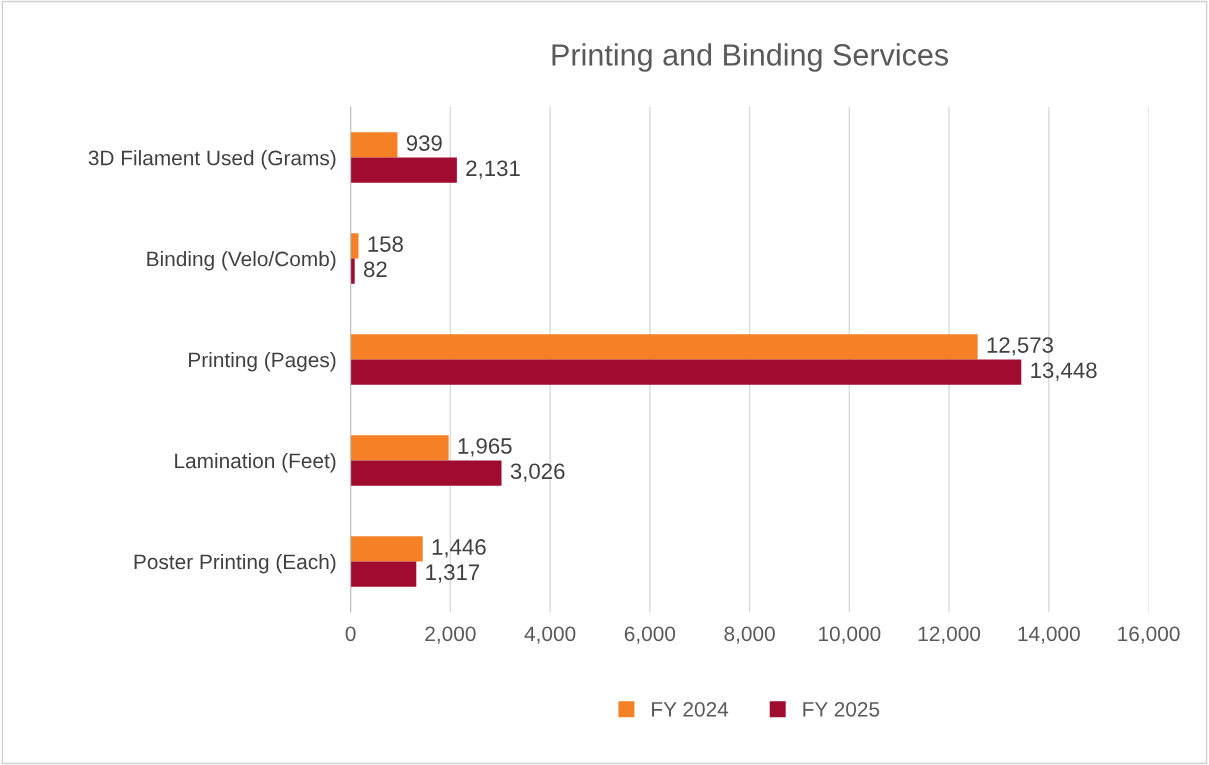 This screenshot has width=1209, height=765. I want to click on x-tick-label: 4,000, so click(550, 635).